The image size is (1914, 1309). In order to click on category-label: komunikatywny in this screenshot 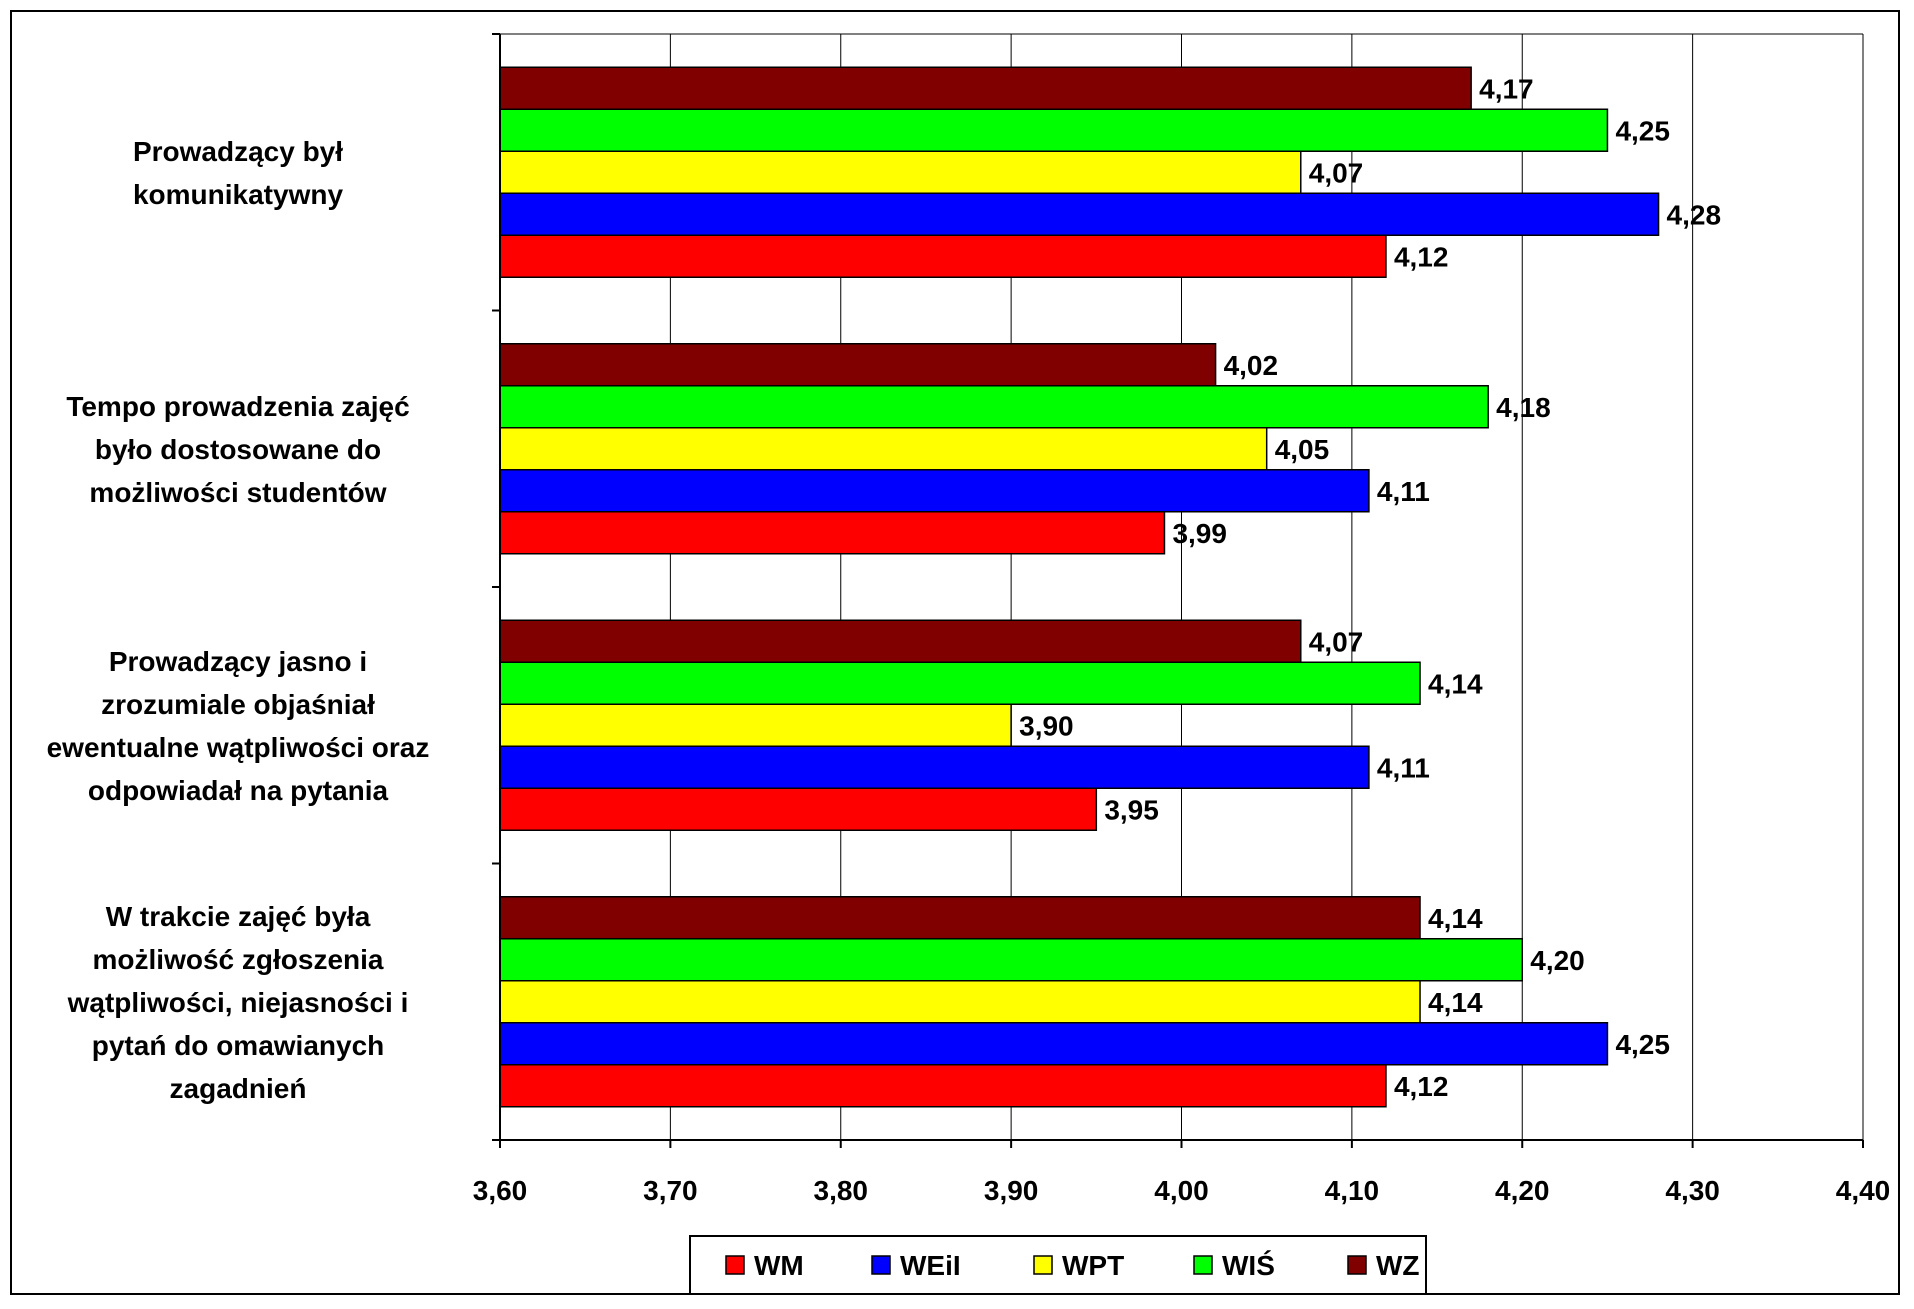, I will do `click(238, 194)`.